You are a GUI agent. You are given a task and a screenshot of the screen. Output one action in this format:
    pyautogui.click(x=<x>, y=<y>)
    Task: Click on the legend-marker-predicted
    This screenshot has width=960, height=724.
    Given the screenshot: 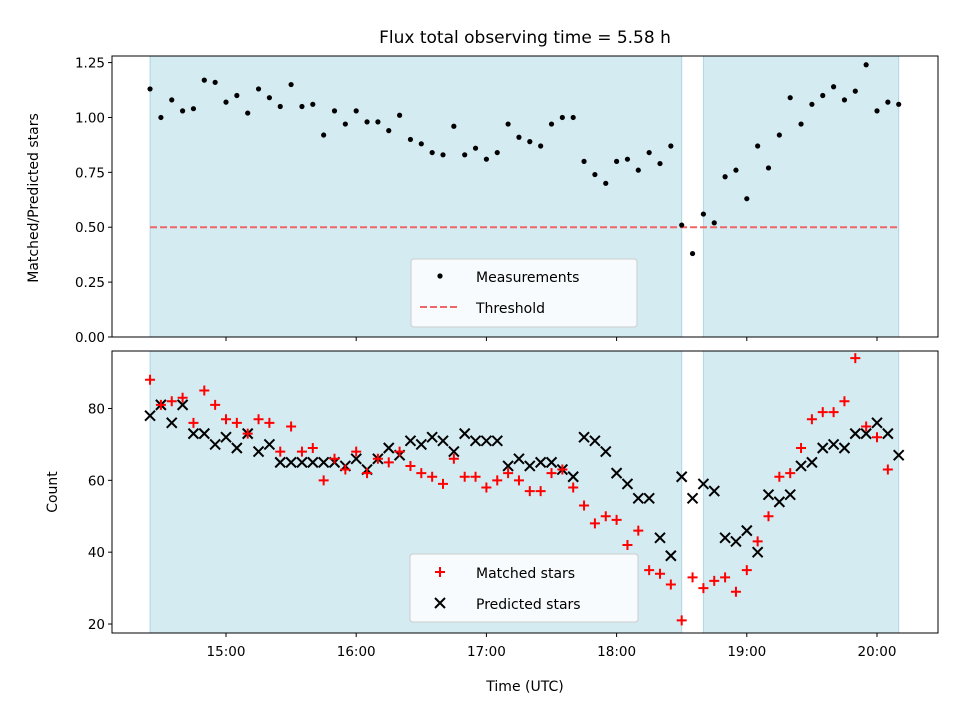 What is the action you would take?
    pyautogui.click(x=440, y=603)
    